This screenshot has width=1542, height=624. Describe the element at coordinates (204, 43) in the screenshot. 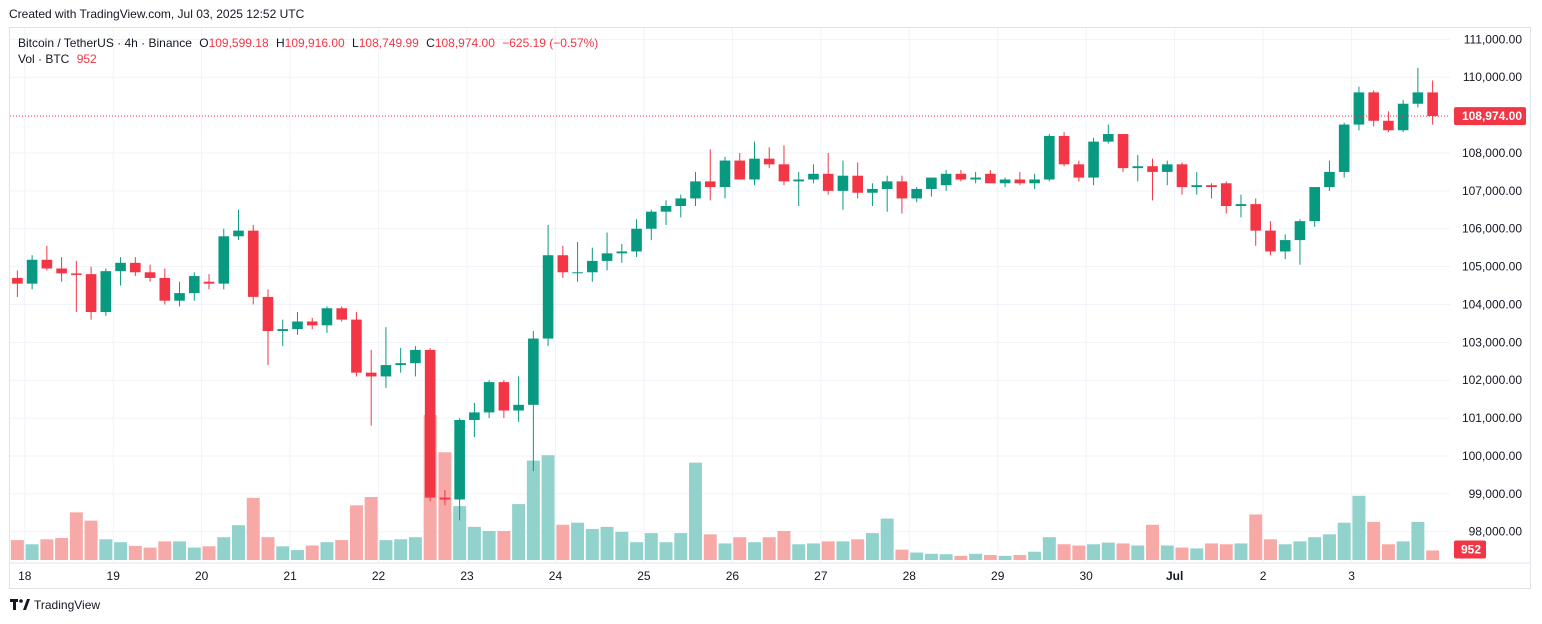

I see `open-label: O` at that location.